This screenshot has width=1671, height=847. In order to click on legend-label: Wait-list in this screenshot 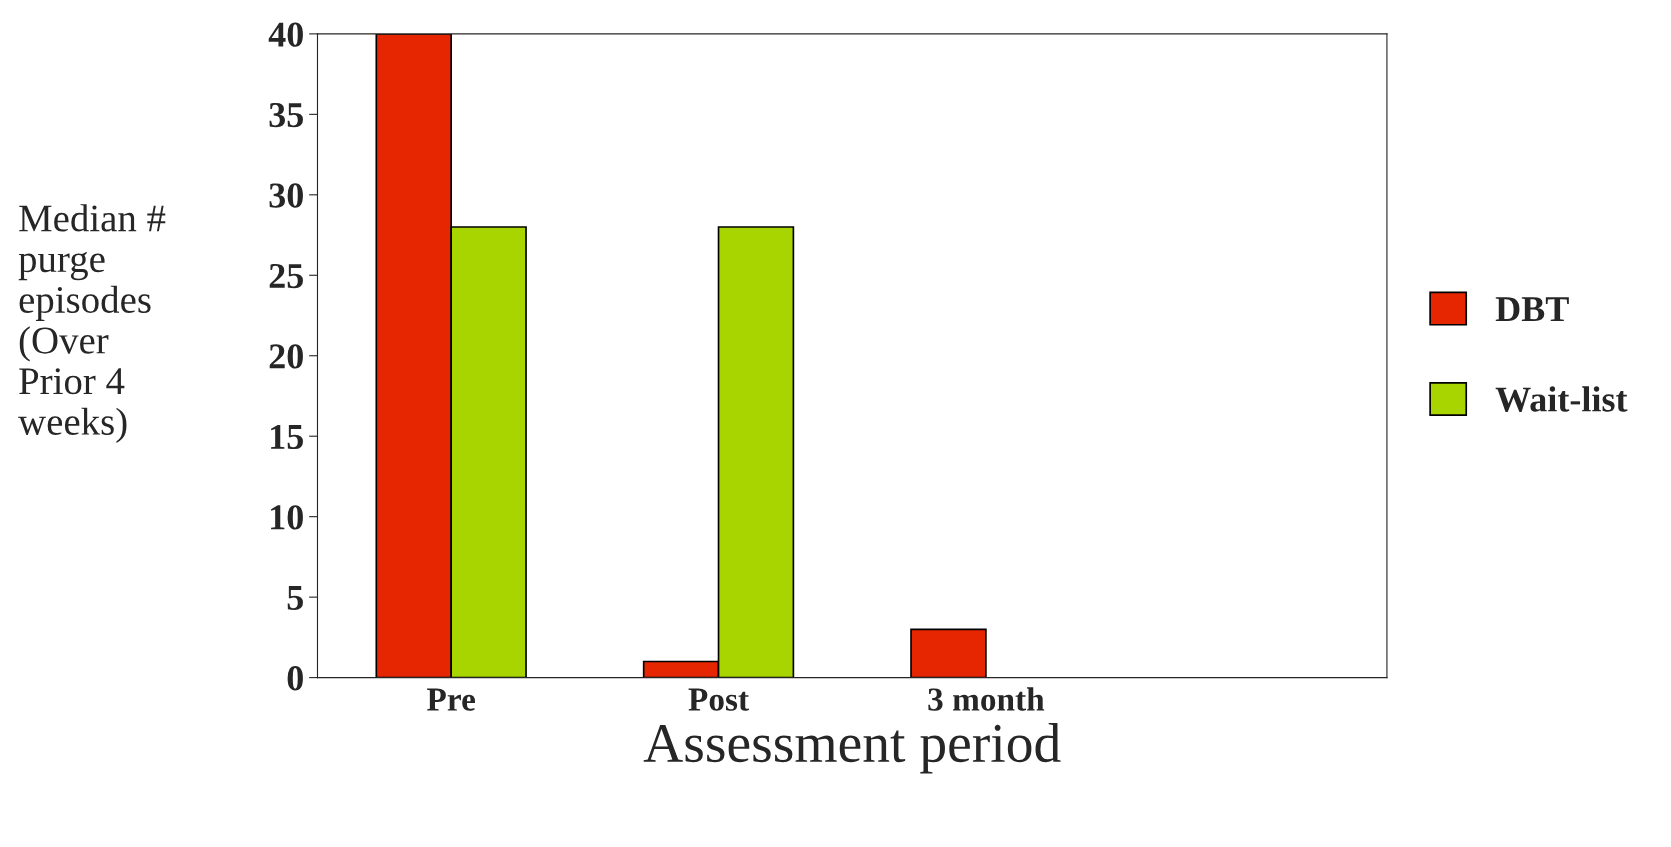, I will do `click(1561, 399)`.